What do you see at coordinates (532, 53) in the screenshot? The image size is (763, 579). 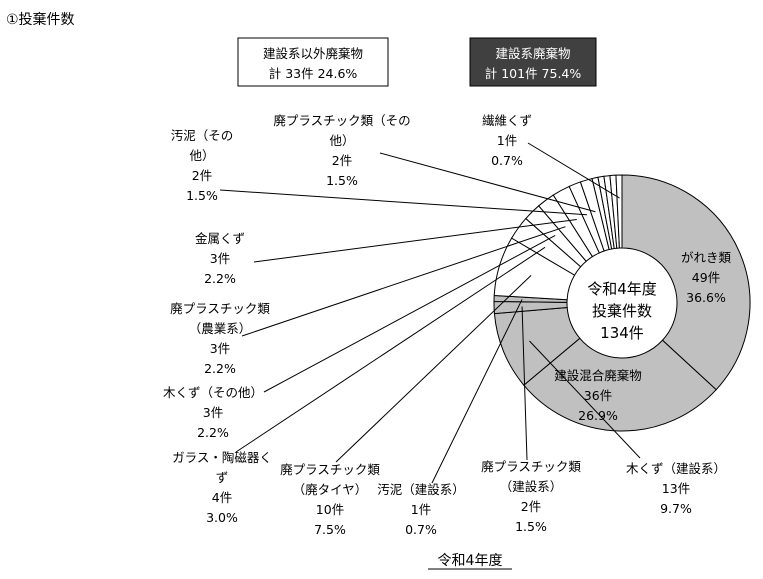 I see `group-construction-title: 建設系廃棄物` at bounding box center [532, 53].